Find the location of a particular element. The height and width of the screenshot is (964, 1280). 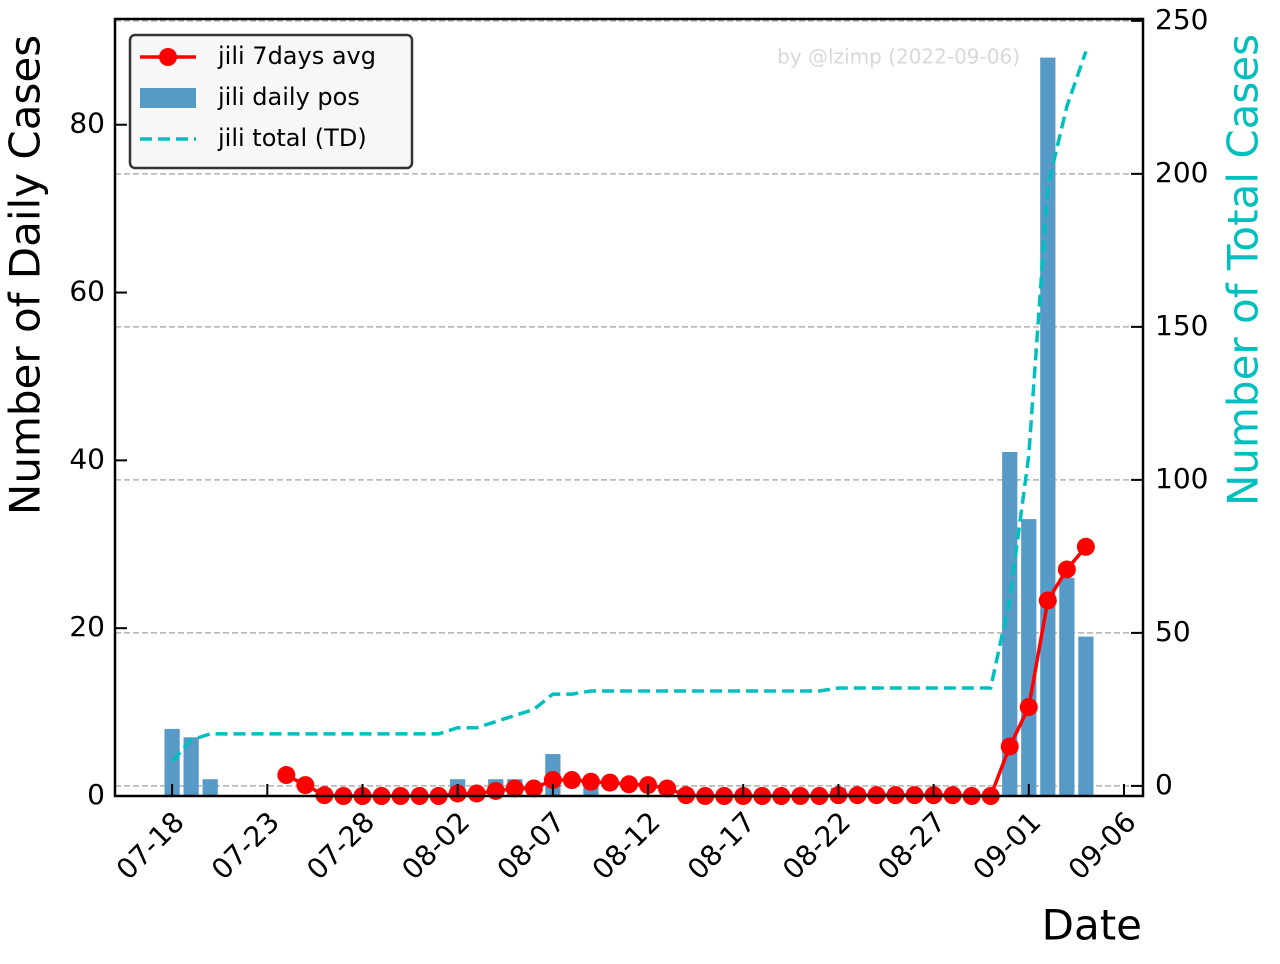

y-axis-label: Number of Daily Cases is located at coordinates (25, 275).